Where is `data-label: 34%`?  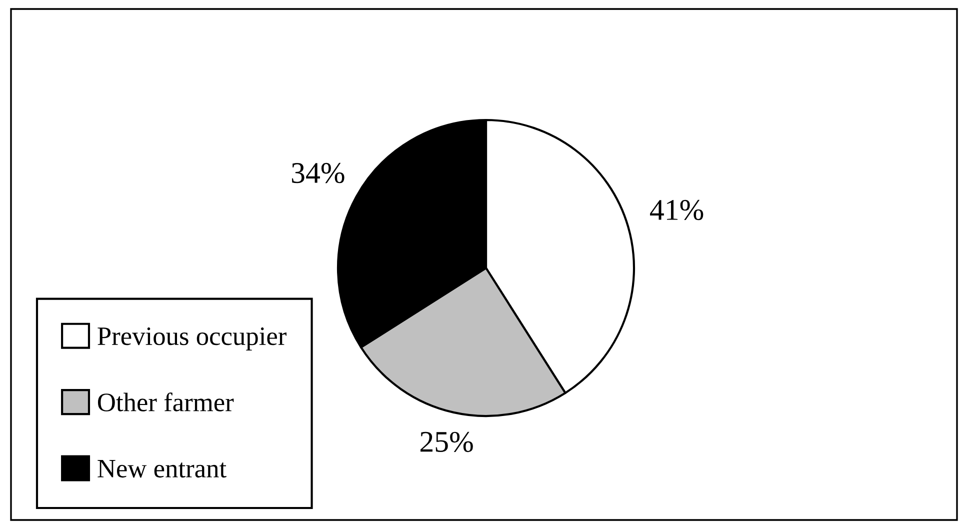
data-label: 34% is located at coordinates (318, 173).